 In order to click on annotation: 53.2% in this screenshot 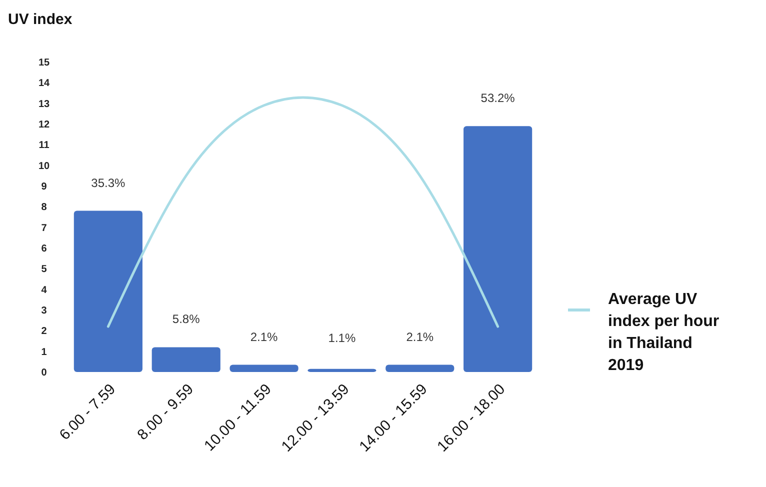, I will do `click(498, 98)`.